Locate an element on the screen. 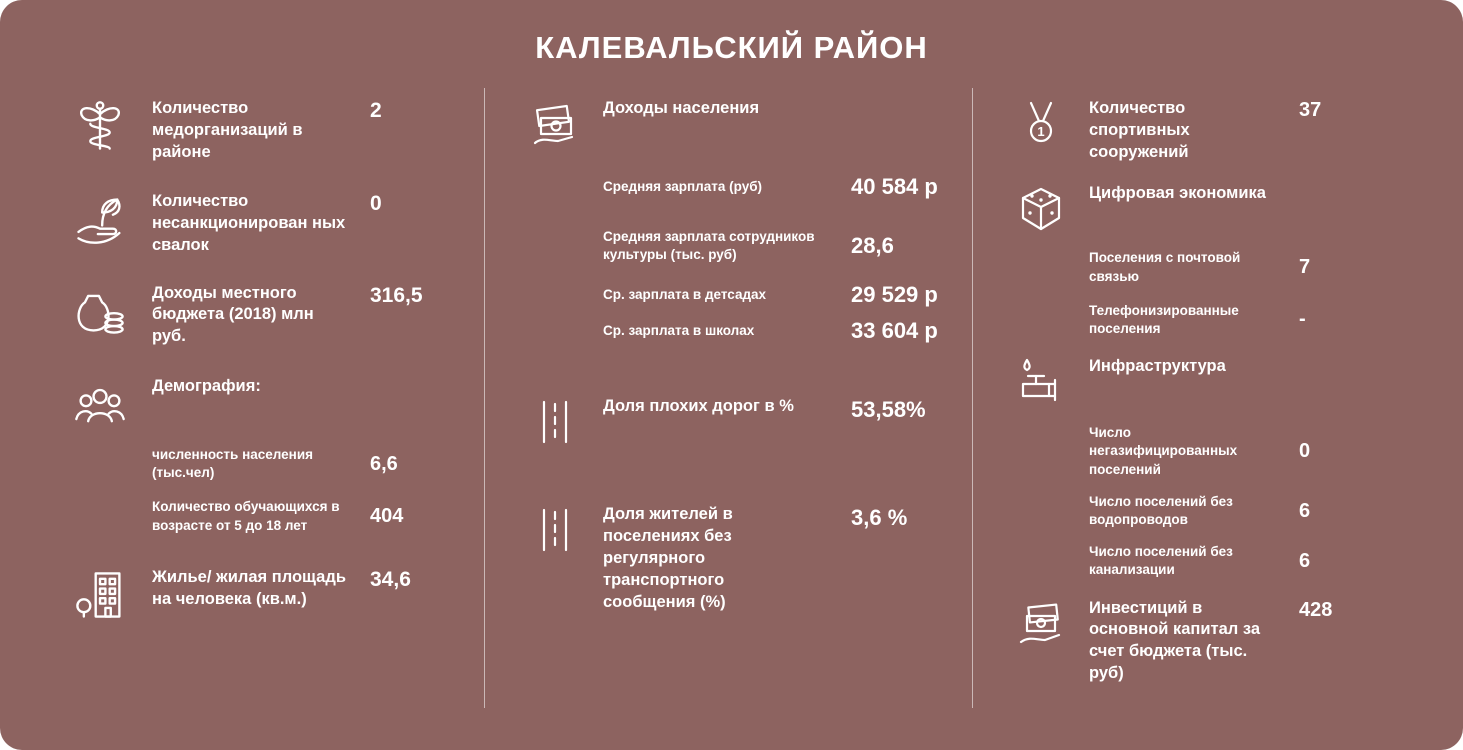 The width and height of the screenshot is (1463, 750). substat-label: Число поселений без водопроводов is located at coordinates (1161, 510).